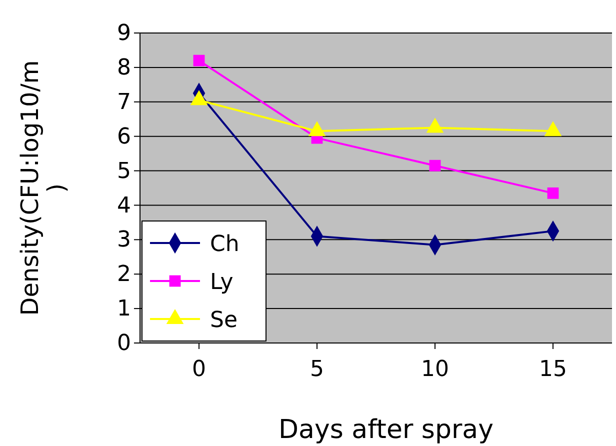  What do you see at coordinates (317, 369) in the screenshot?
I see `x-tick-label: 5` at bounding box center [317, 369].